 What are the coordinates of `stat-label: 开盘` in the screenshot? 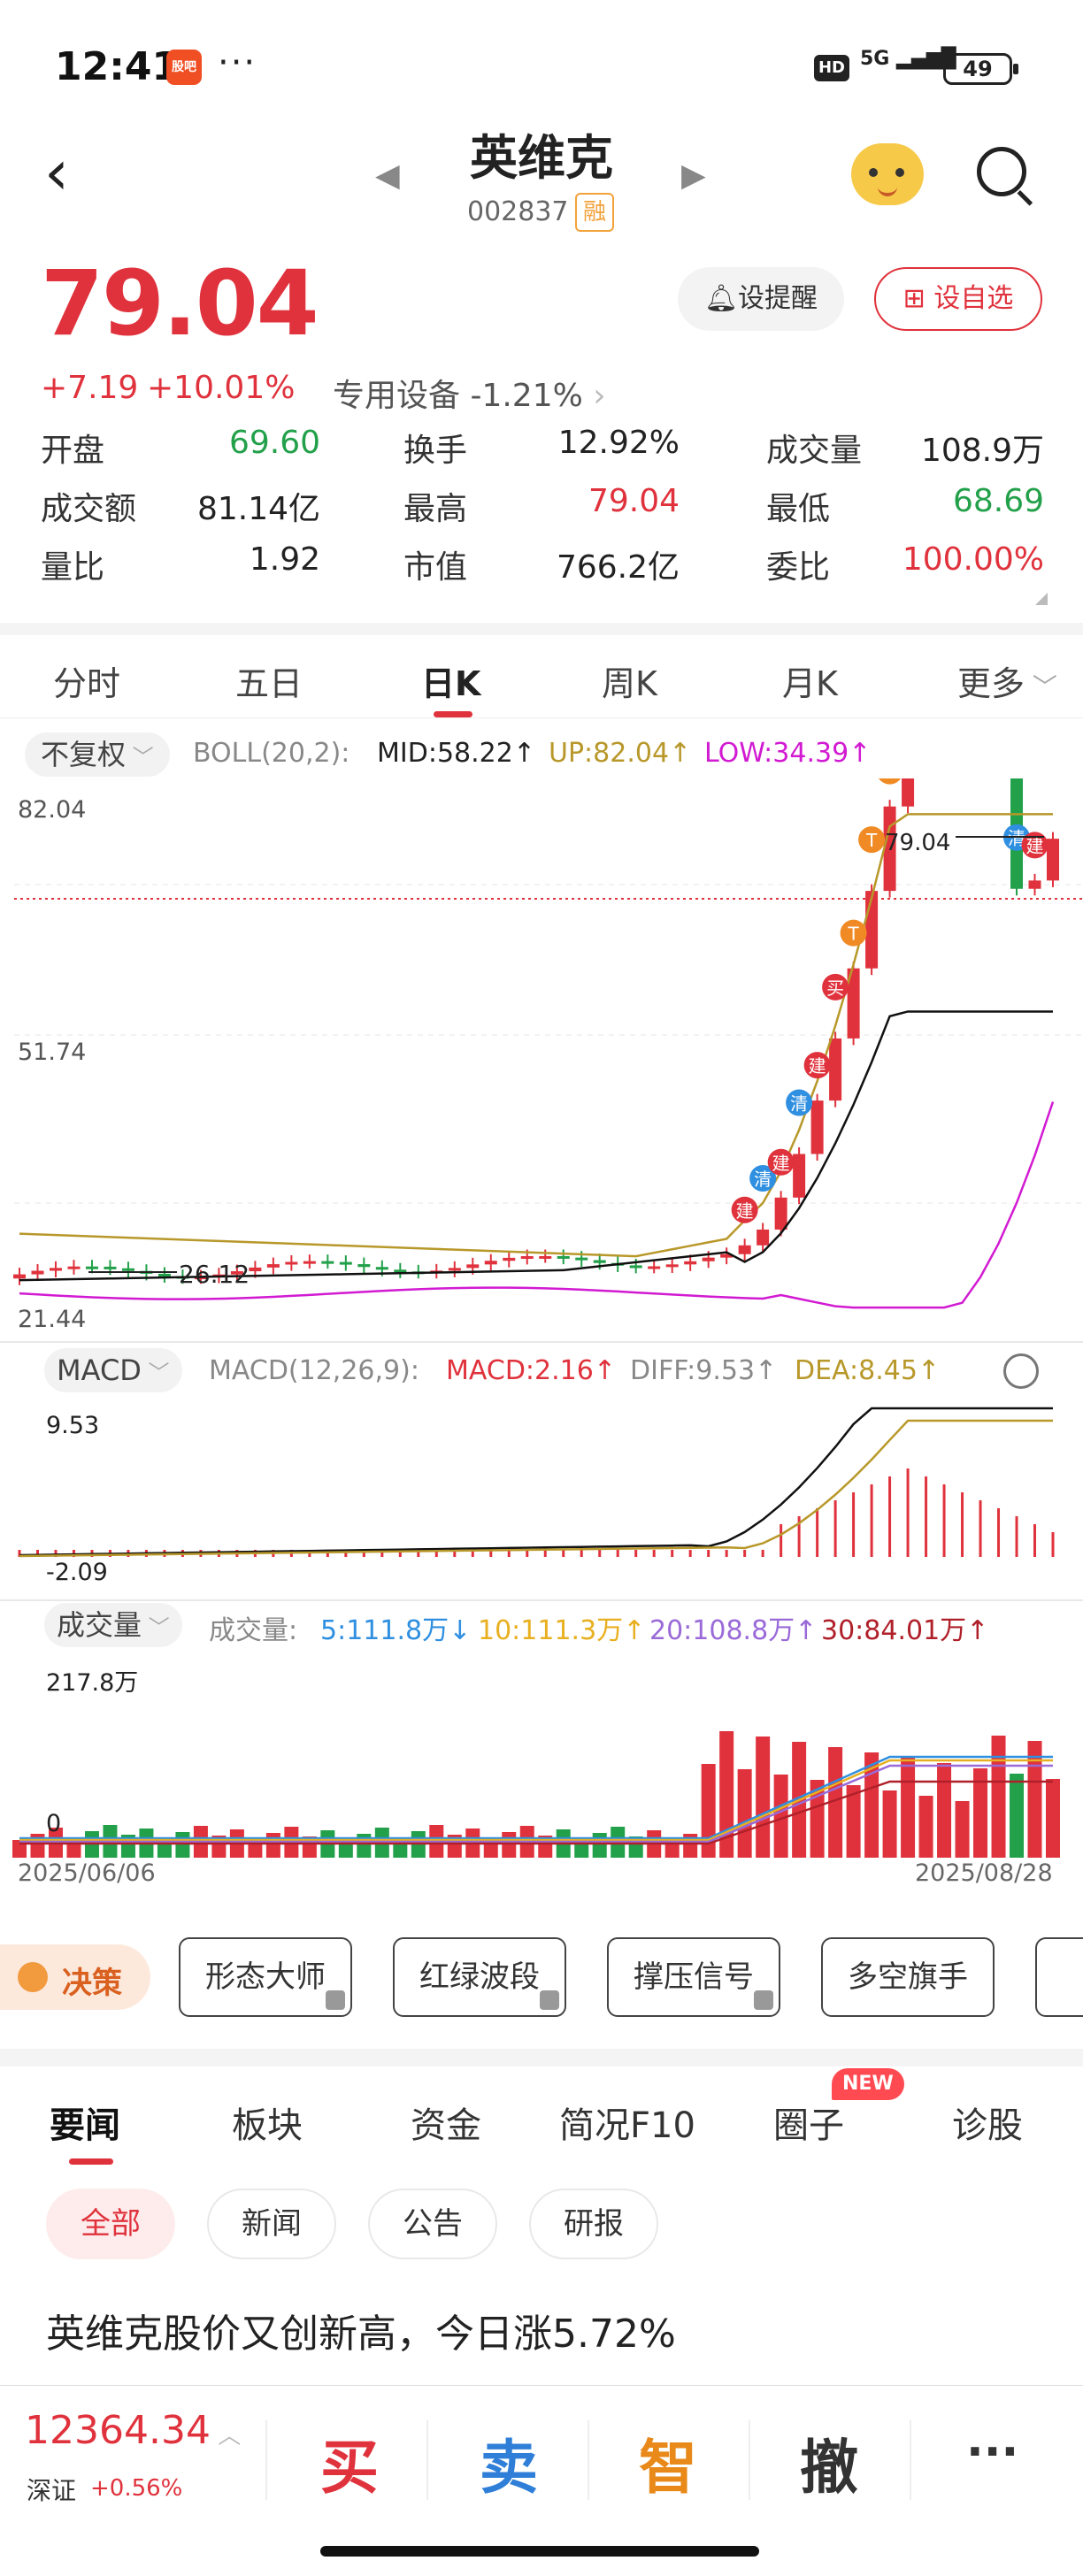 It's located at (73, 451).